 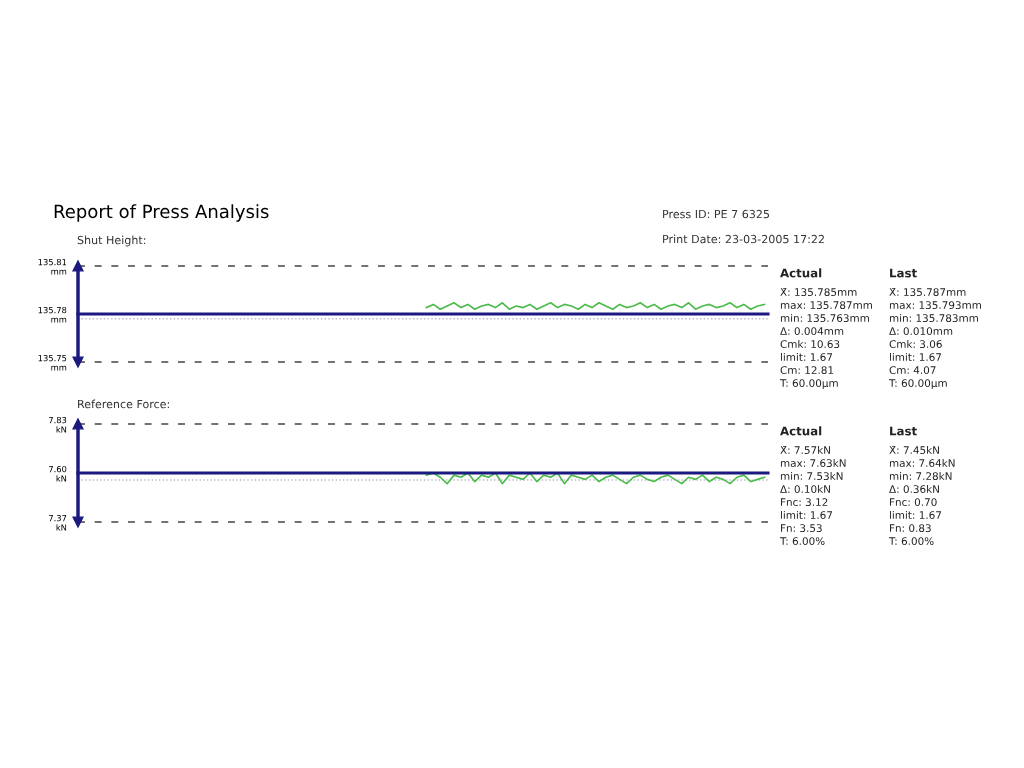 I want to click on y-tick-label: 7.60 kN, so click(x=58, y=473).